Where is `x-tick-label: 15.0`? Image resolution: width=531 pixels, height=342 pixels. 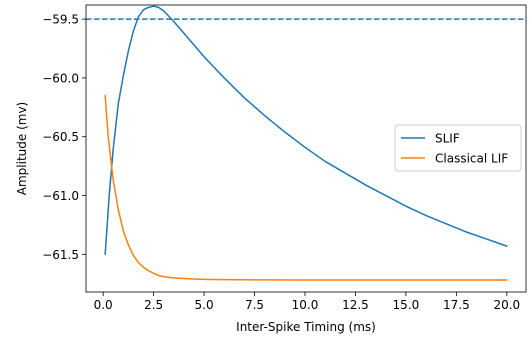
x-tick-label: 15.0 is located at coordinates (406, 305).